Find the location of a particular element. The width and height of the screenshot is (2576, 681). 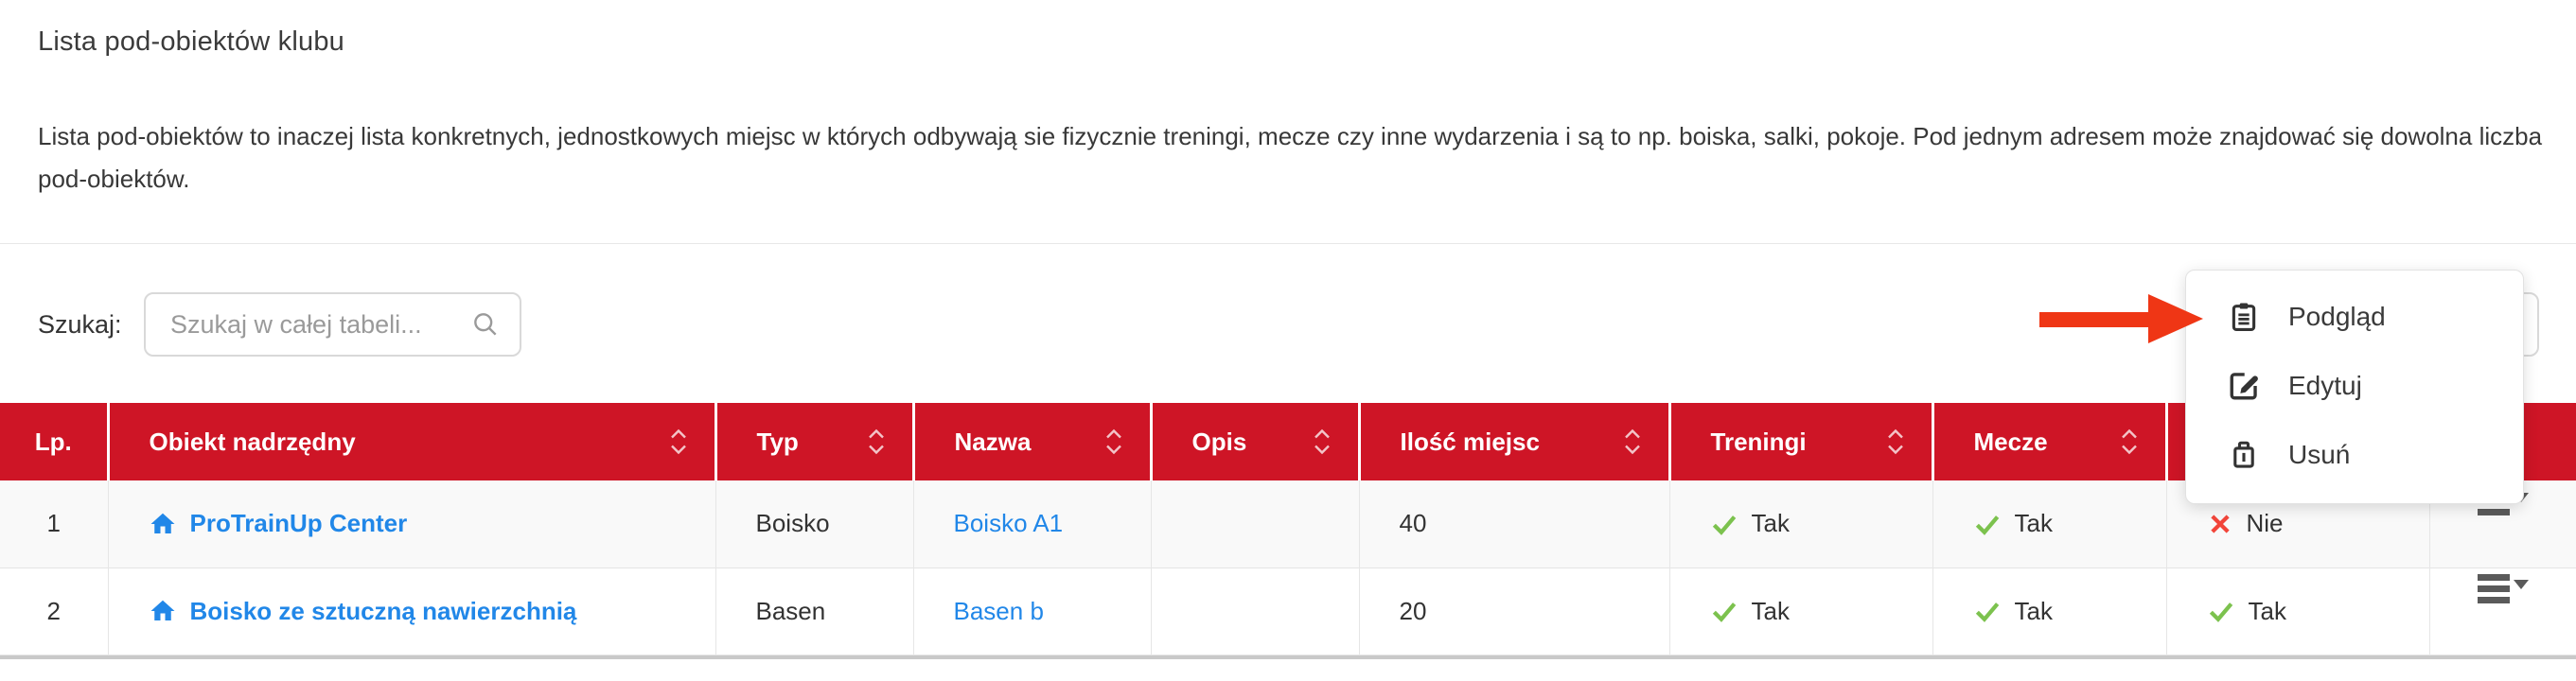

cell-parent-object: Boisko ze sztuczną nawierzchnią is located at coordinates (412, 611).